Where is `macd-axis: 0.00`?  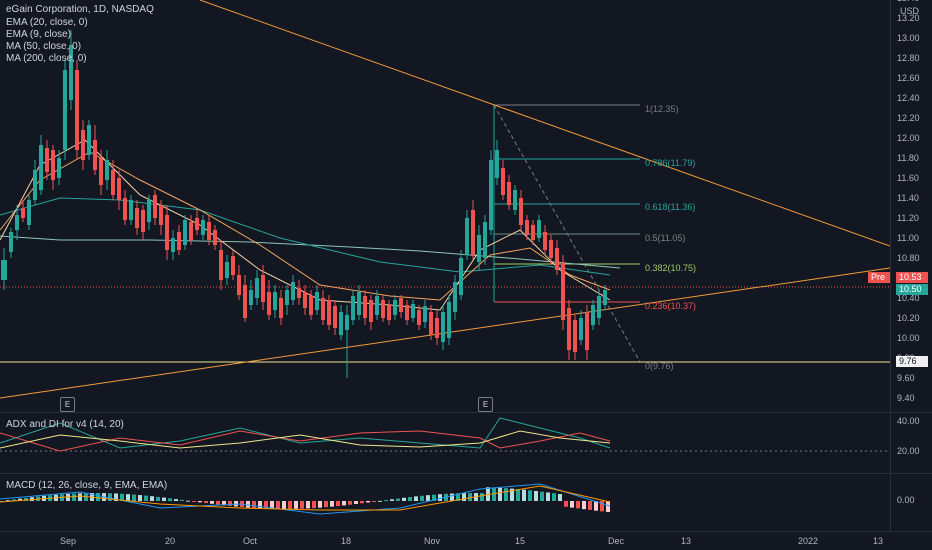 macd-axis: 0.00 is located at coordinates (911, 502).